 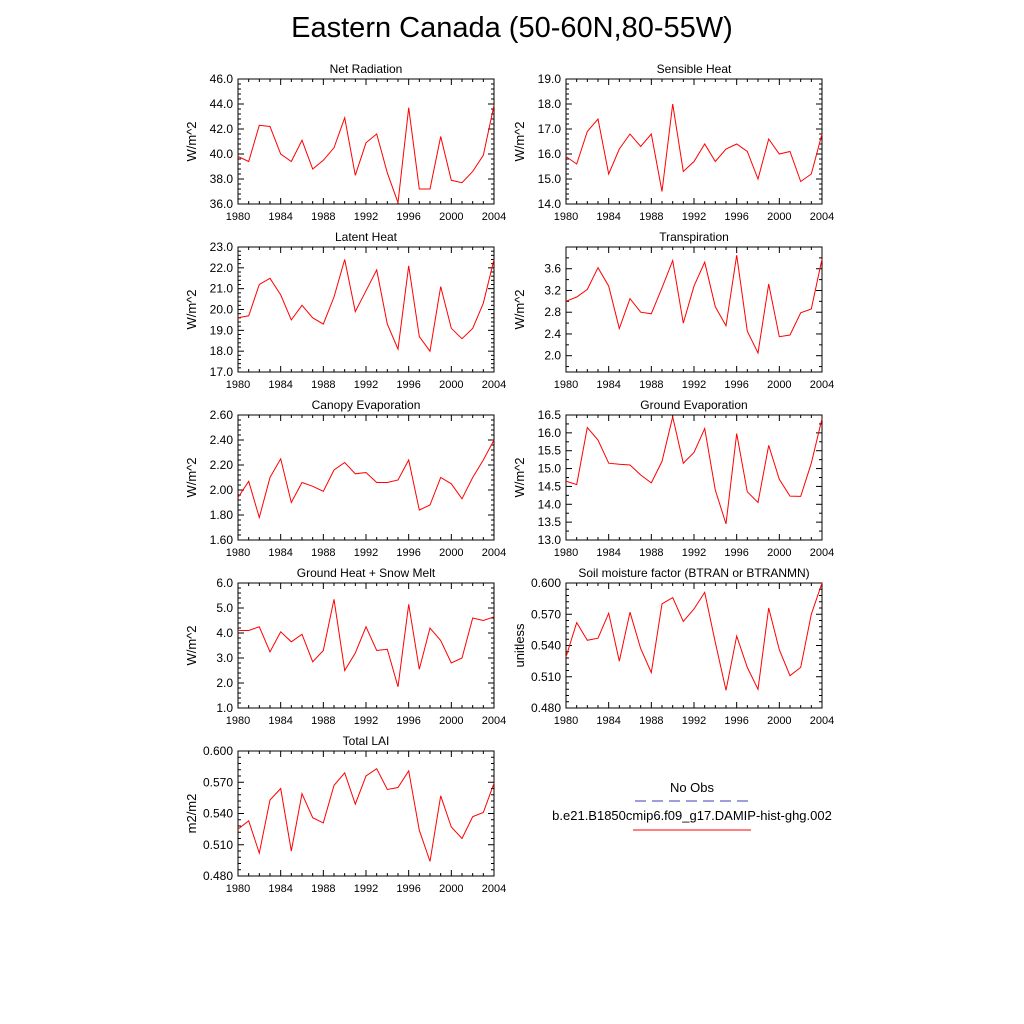 I want to click on y-tick-label: 13.0, so click(x=550, y=540).